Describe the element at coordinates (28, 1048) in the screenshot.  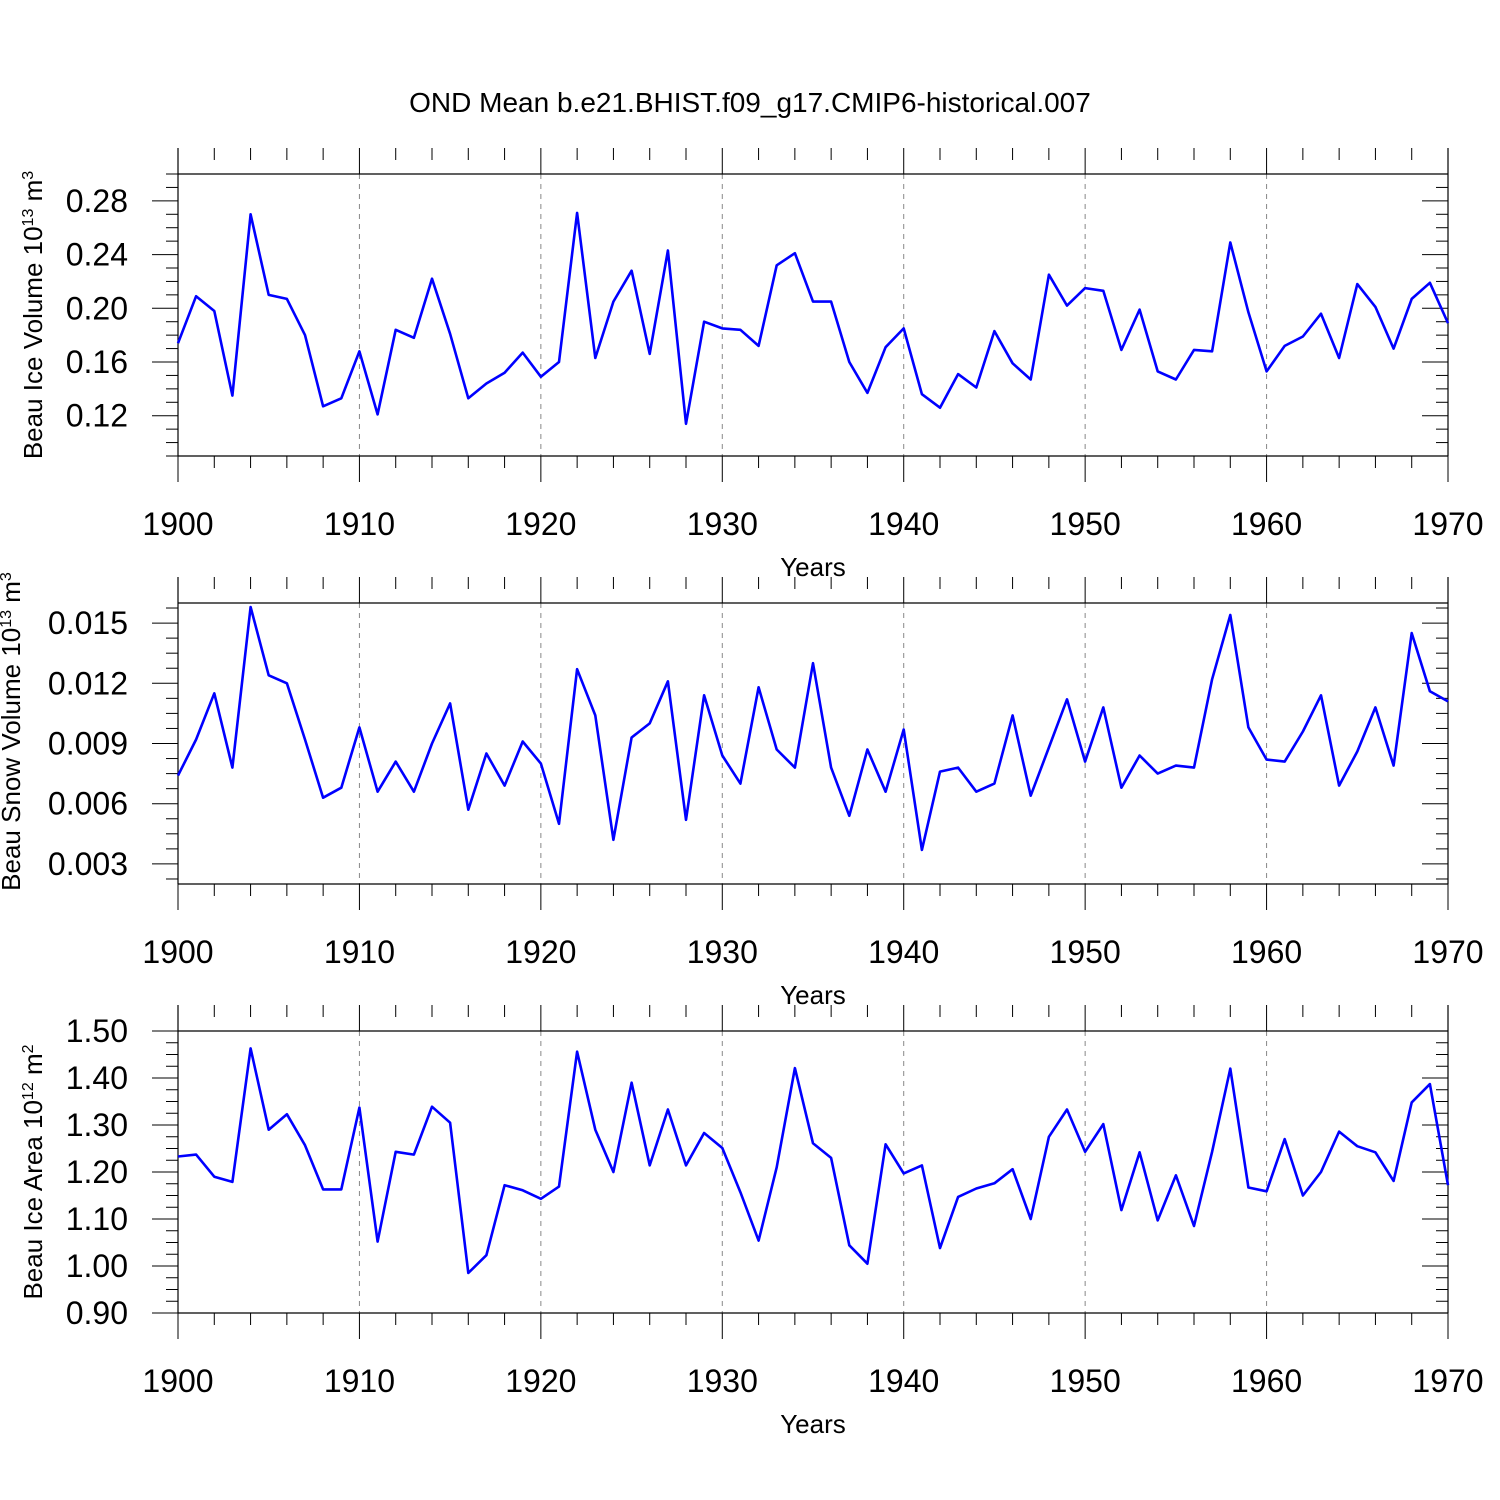
I see `y-axis-label-superscript: 2` at that location.